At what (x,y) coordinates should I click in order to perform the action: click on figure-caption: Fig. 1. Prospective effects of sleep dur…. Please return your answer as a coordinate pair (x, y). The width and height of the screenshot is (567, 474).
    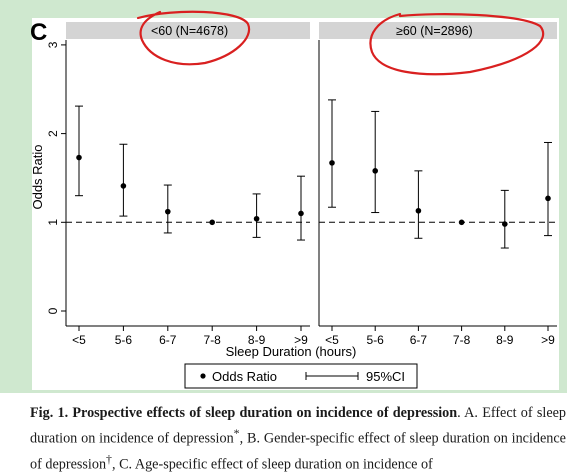
    Looking at the image, I should click on (298, 438).